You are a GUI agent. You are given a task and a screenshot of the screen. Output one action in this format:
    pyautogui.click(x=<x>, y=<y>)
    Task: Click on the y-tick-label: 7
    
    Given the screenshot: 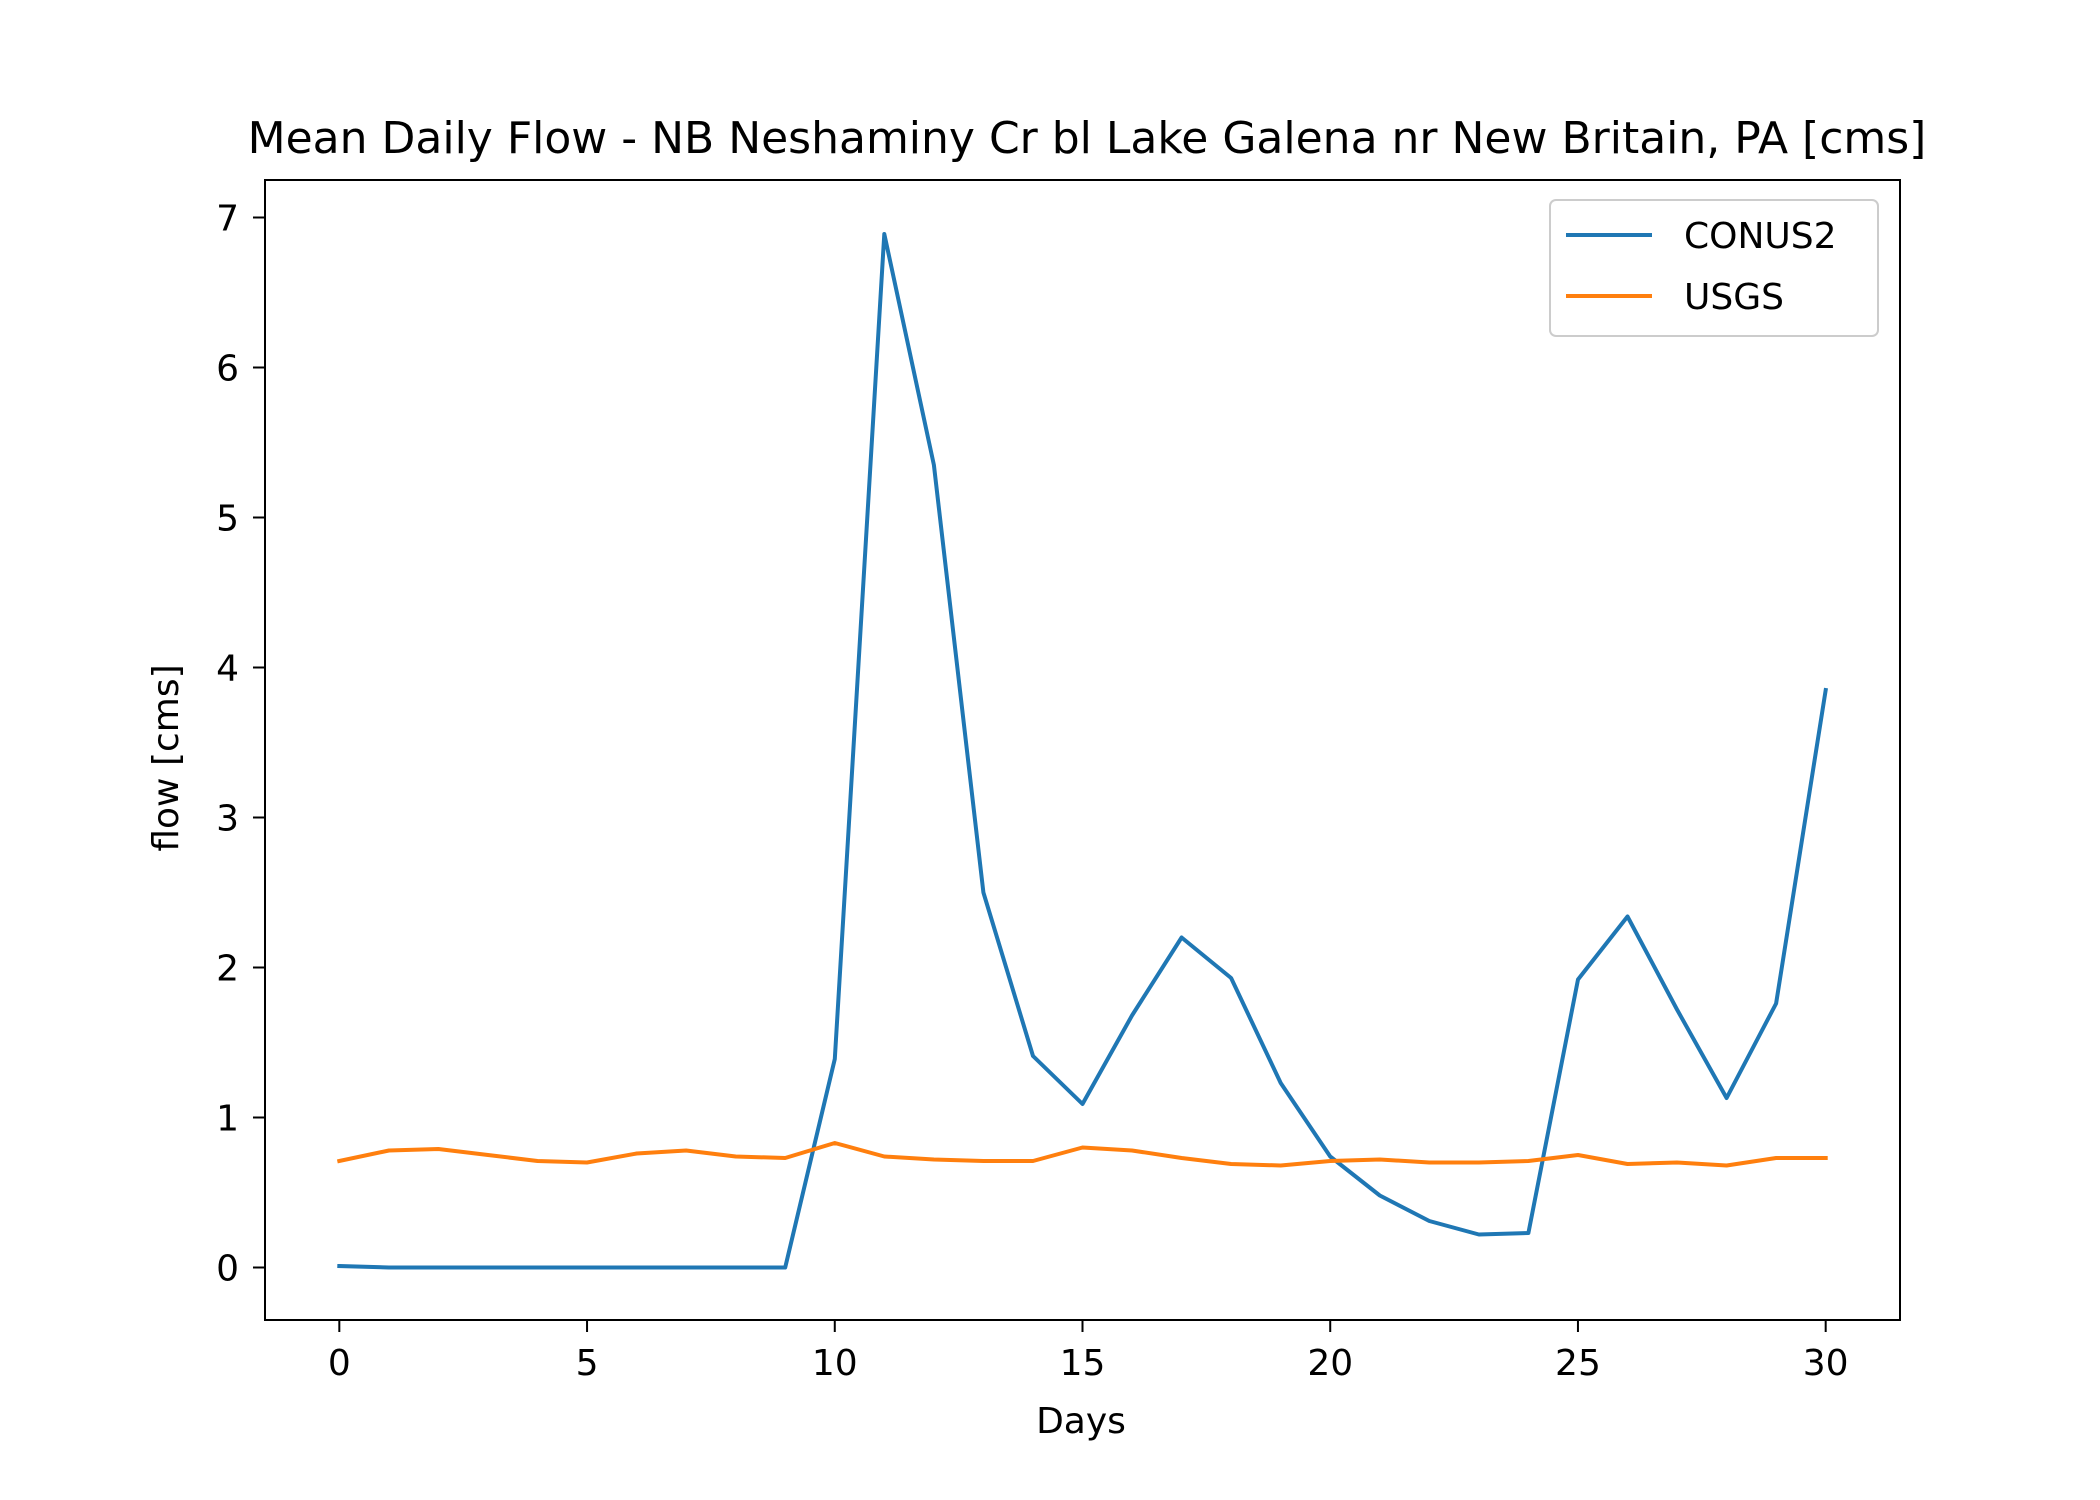 What is the action you would take?
    pyautogui.click(x=227, y=219)
    